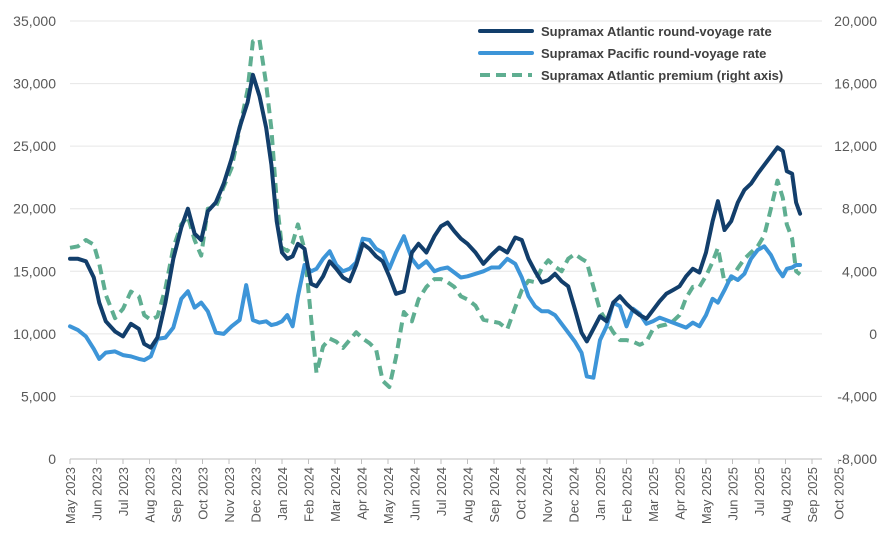  I want to click on x-tick-label: Jul 2023, so click(123, 491).